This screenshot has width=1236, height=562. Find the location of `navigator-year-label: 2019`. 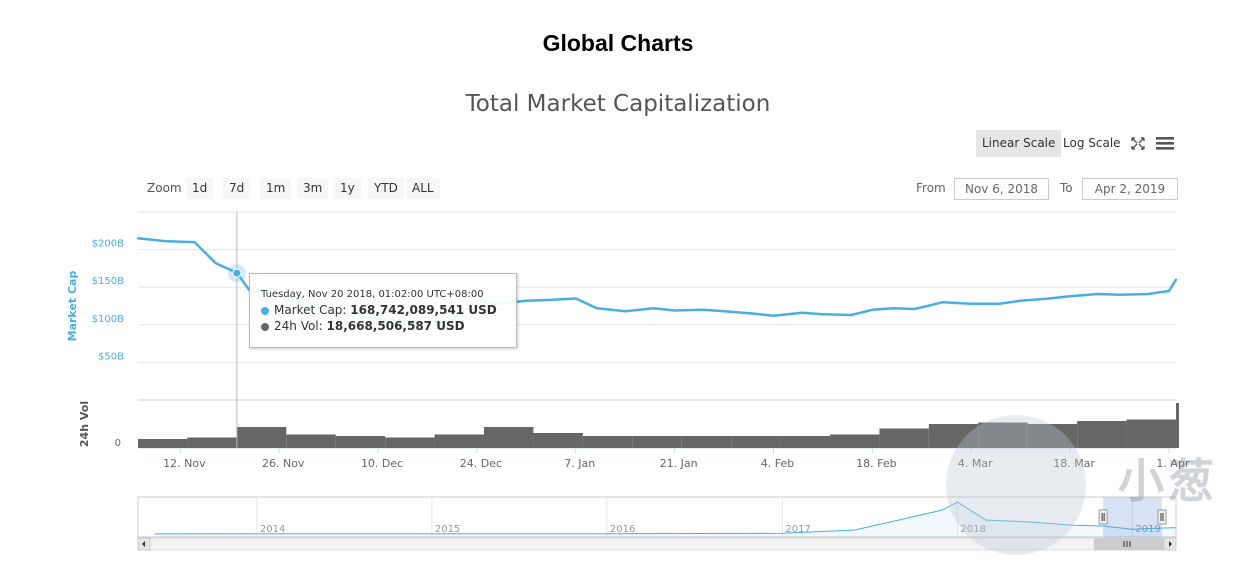

navigator-year-label: 2019 is located at coordinates (1147, 529).